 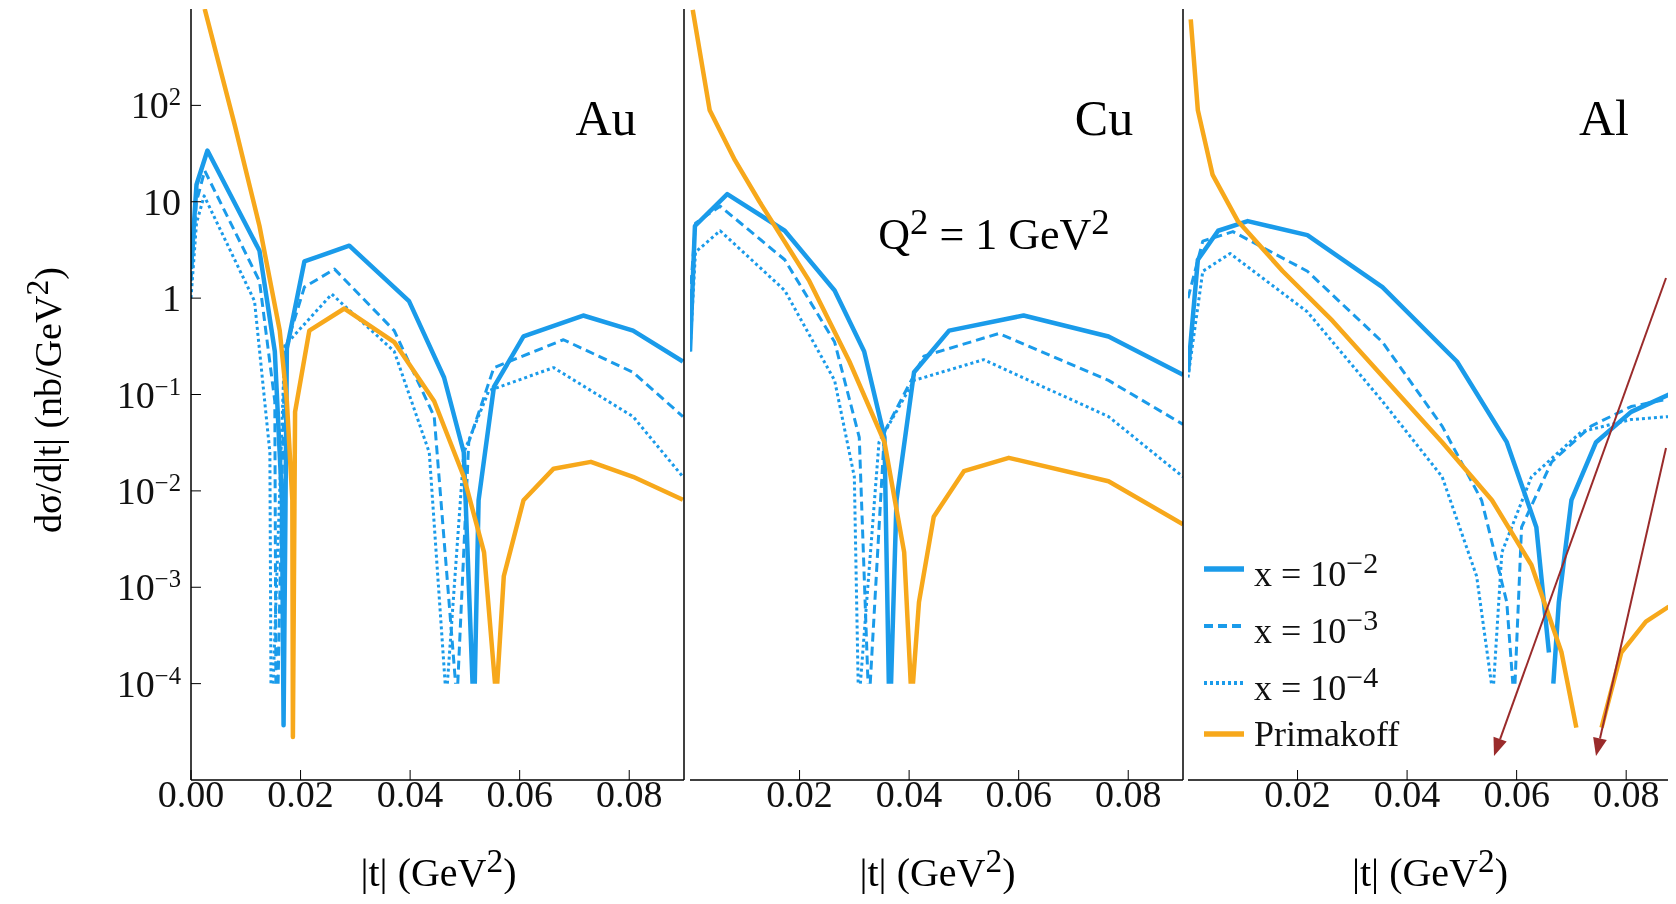 I want to click on annotation: Q$^{2}$ = 1 GeV$^{2}$, so click(x=994, y=230).